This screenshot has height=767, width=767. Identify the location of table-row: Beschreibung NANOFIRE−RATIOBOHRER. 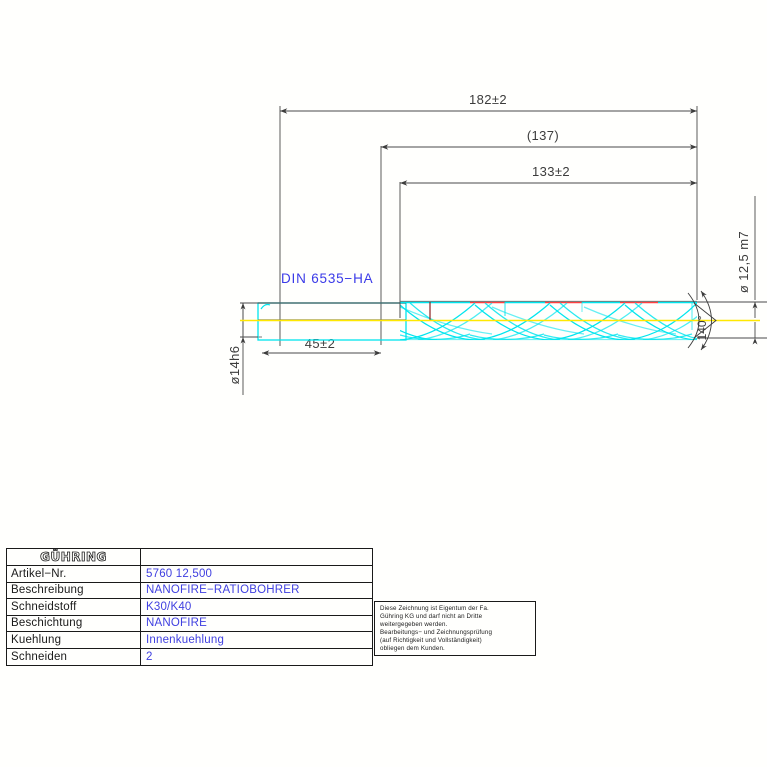
(189, 590).